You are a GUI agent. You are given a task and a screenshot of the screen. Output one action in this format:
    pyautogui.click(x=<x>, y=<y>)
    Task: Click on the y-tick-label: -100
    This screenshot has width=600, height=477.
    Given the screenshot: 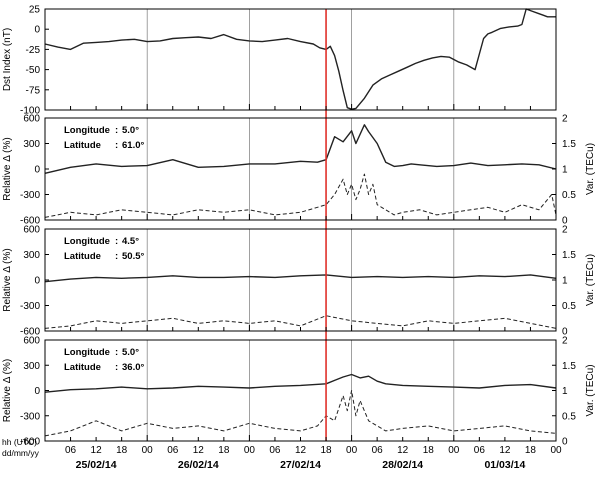 What is the action you would take?
    pyautogui.click(x=30, y=111)
    